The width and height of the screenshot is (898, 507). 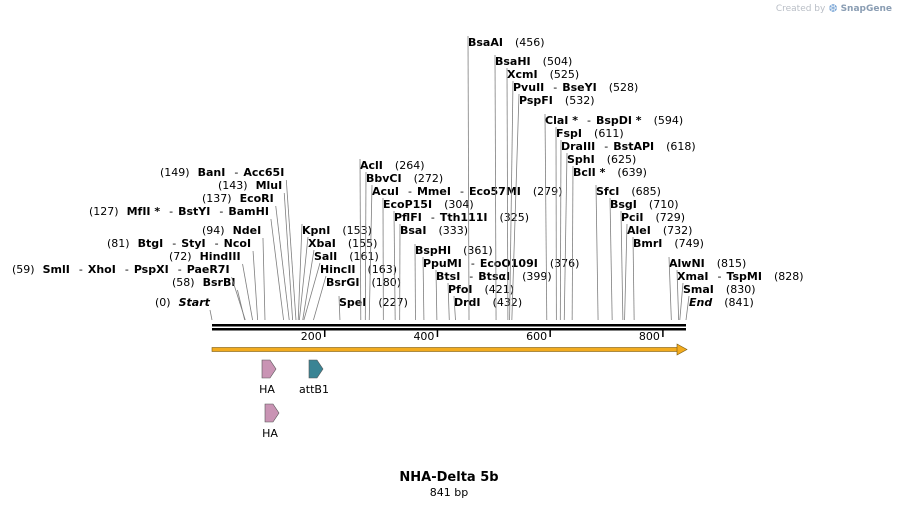 I want to click on restriction-site: FspI (611), so click(x=589, y=223).